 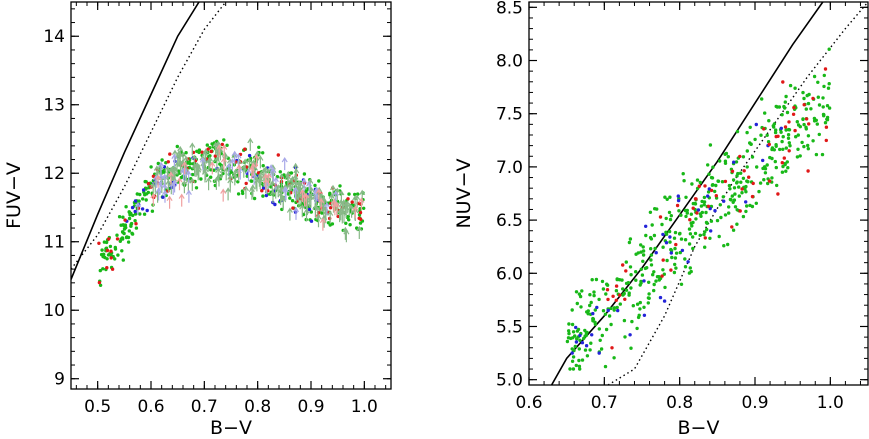 I want to click on y-axis-label: NUV−V, so click(x=464, y=193).